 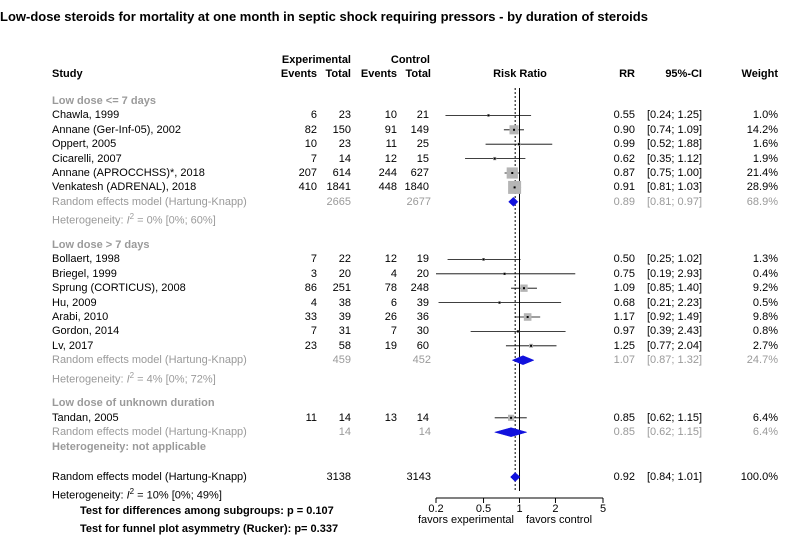 What do you see at coordinates (674, 302) in the screenshot?
I see `confidence-interval: [0.21; 2.23]` at bounding box center [674, 302].